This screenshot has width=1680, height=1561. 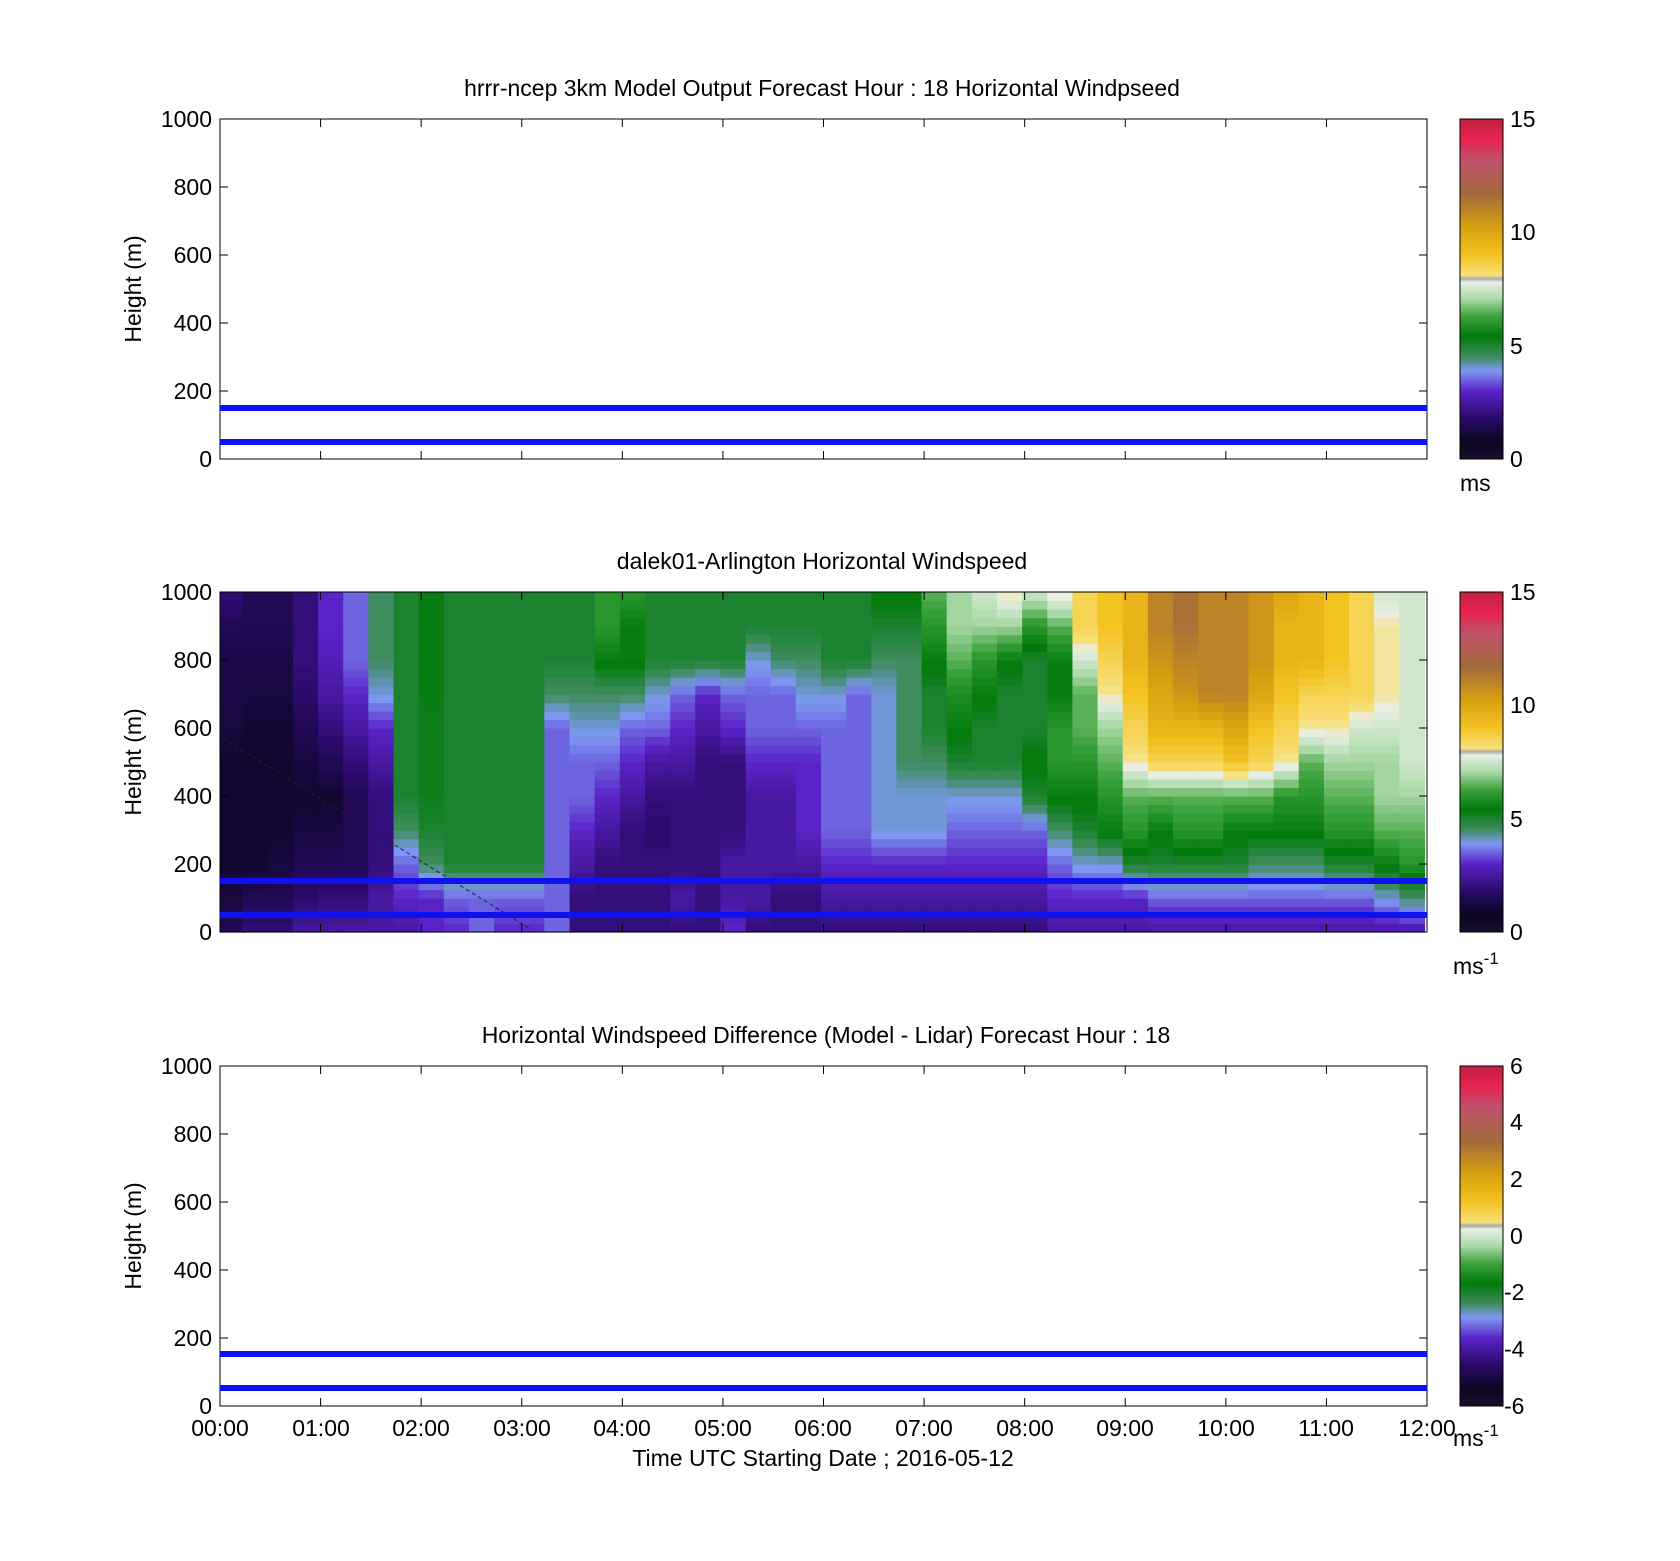 I want to click on lidar-artifact-line, so click(x=377, y=834).